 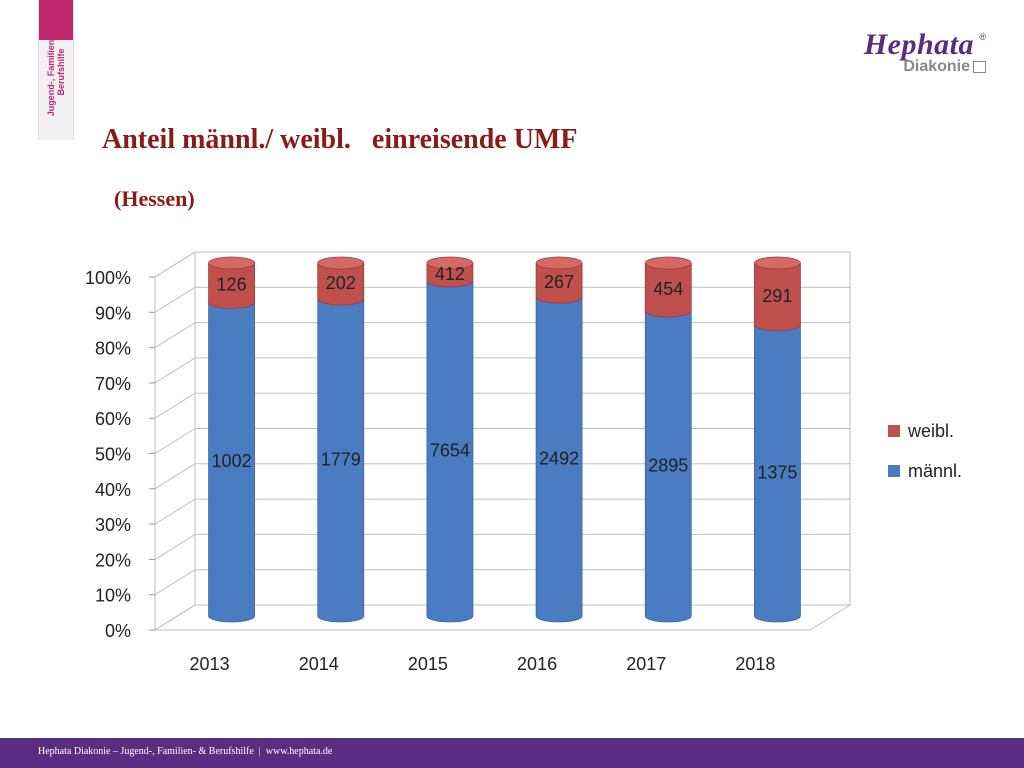 I want to click on bar-top-2015, so click(x=450, y=263).